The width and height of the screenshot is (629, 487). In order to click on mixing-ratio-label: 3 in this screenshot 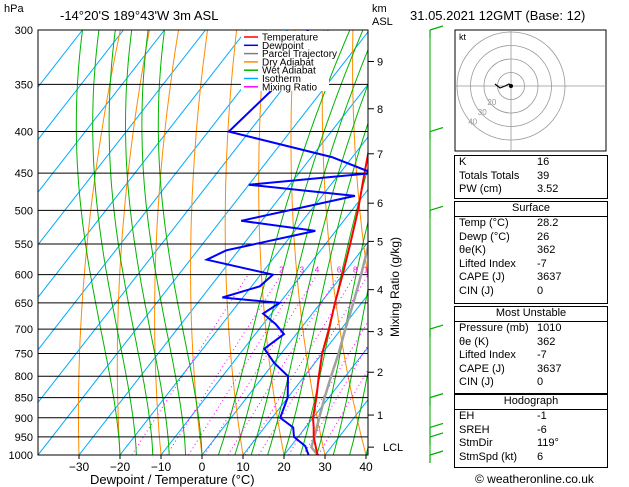, I will do `click(302, 270)`.